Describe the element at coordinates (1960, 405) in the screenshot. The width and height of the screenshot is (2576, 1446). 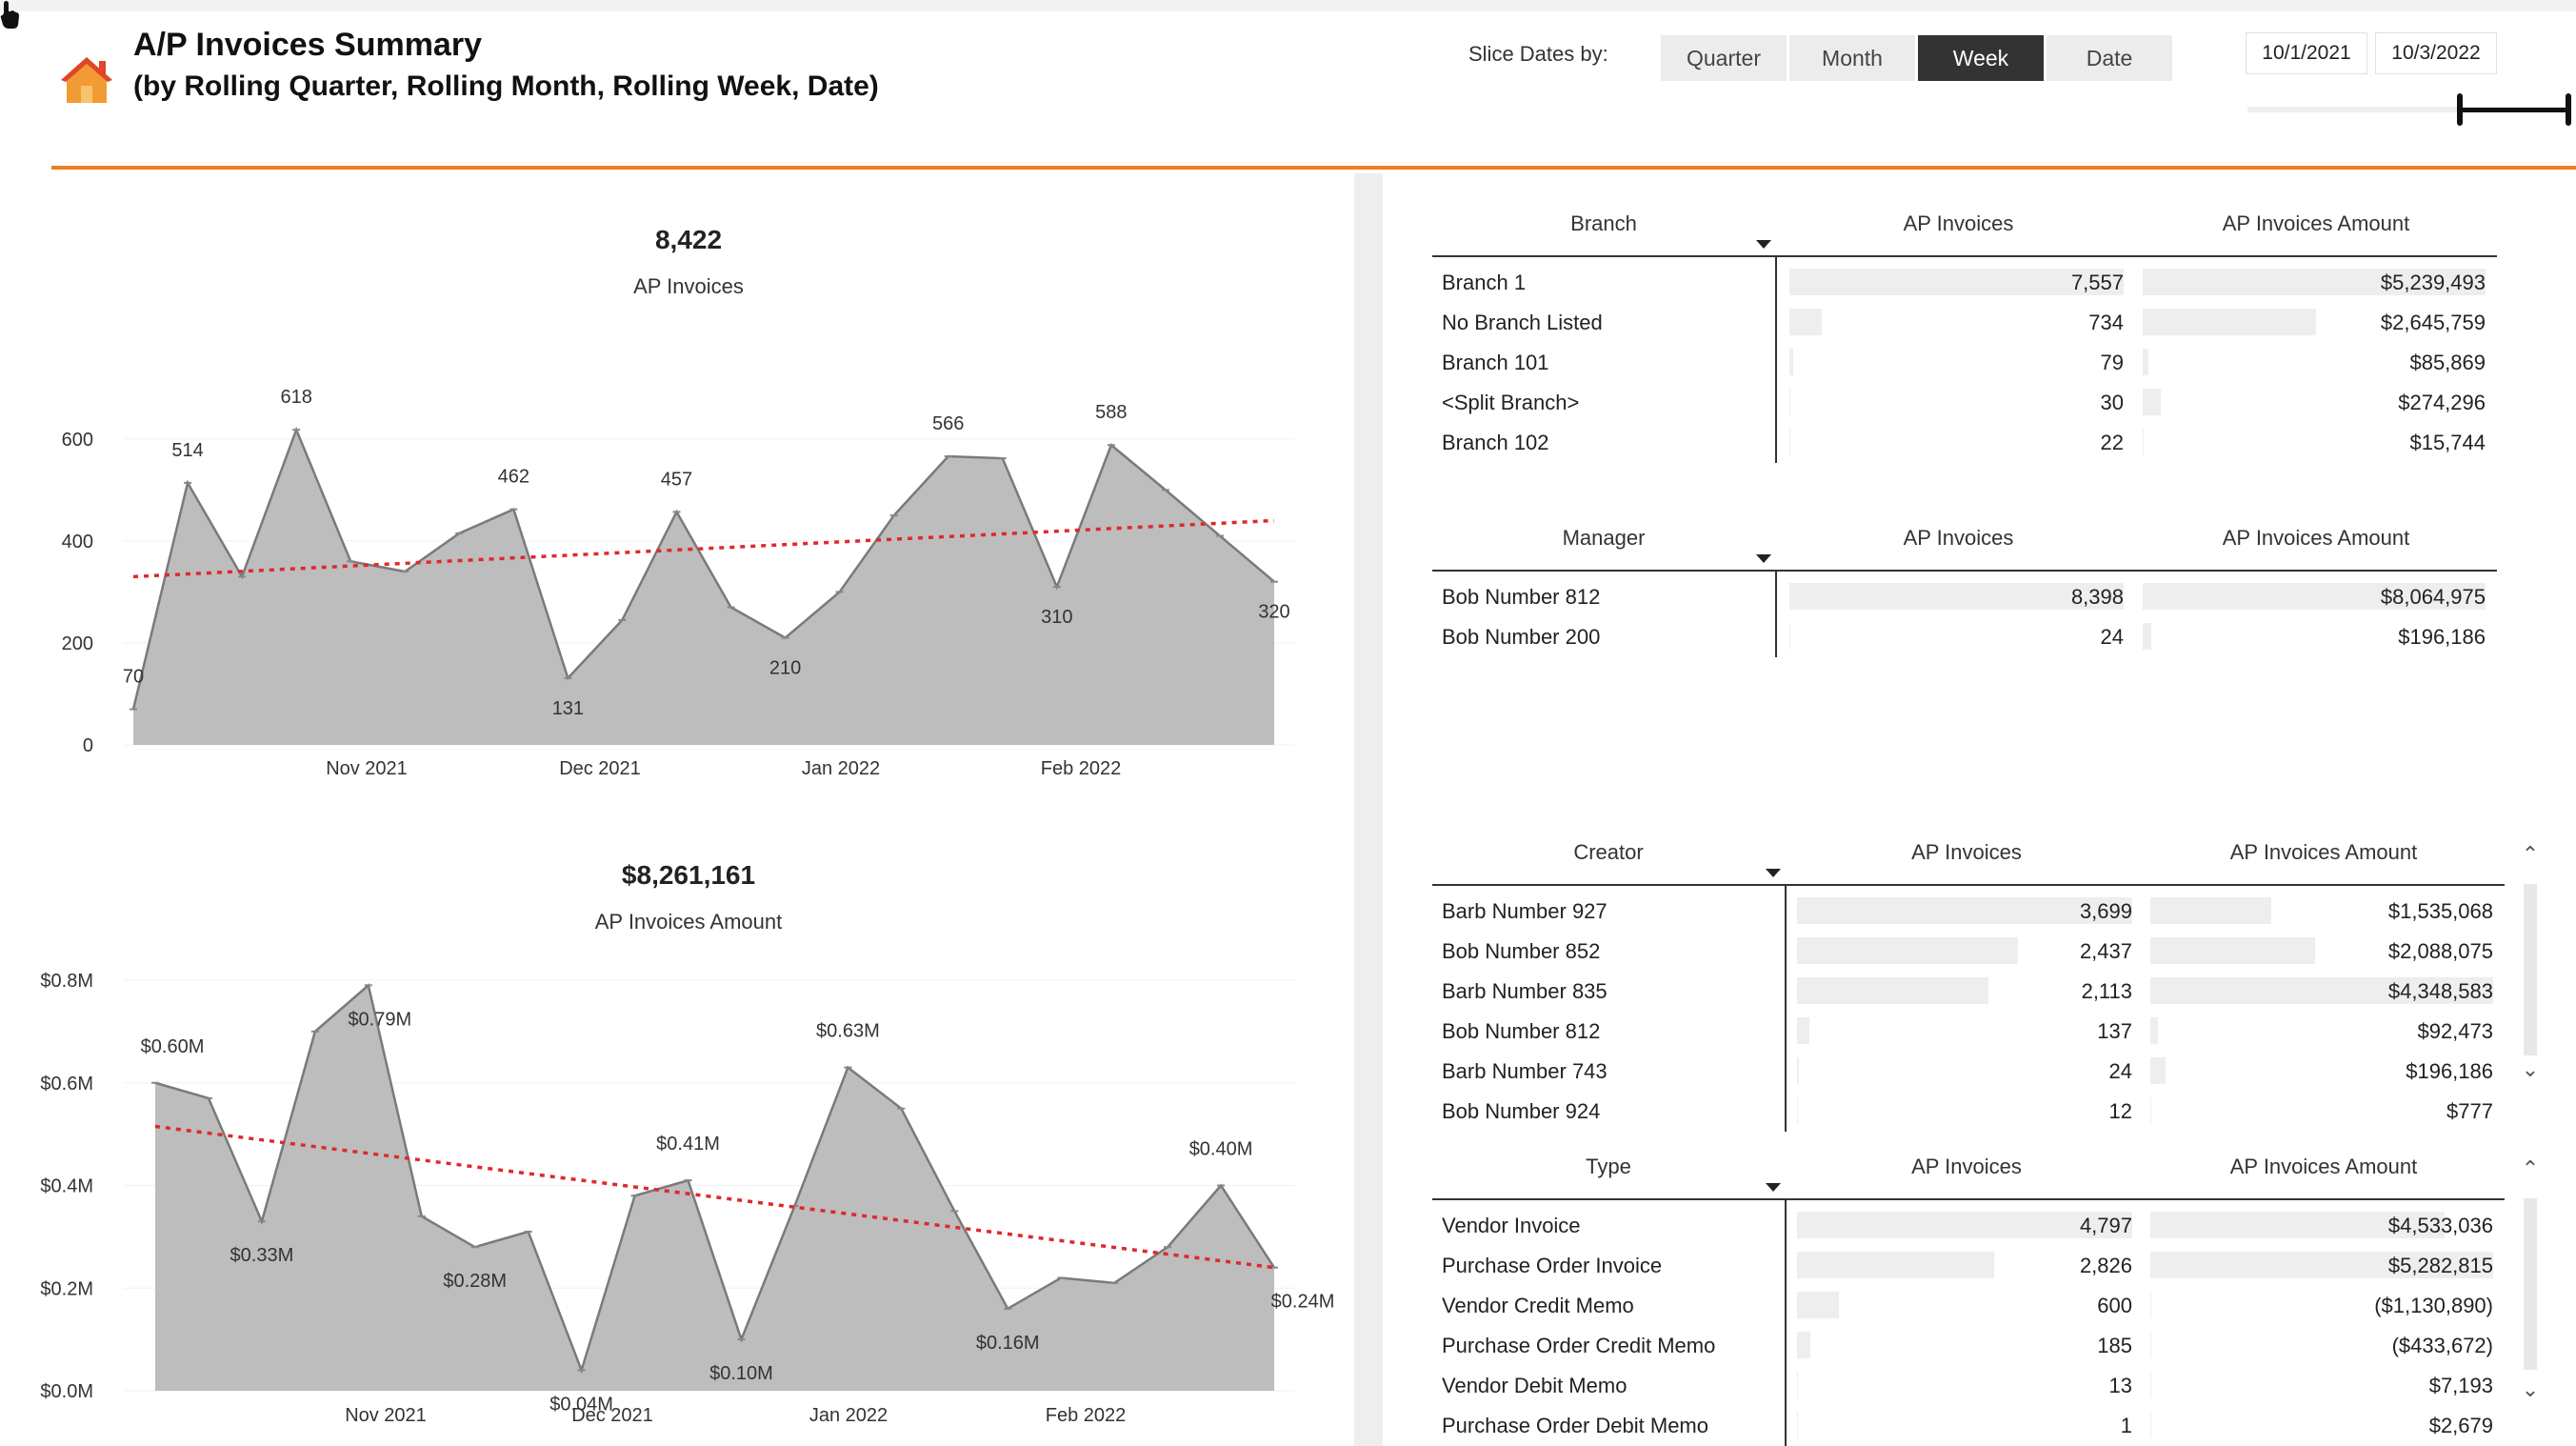
I see `table-row: <Split Branch> 30 $274,296` at that location.